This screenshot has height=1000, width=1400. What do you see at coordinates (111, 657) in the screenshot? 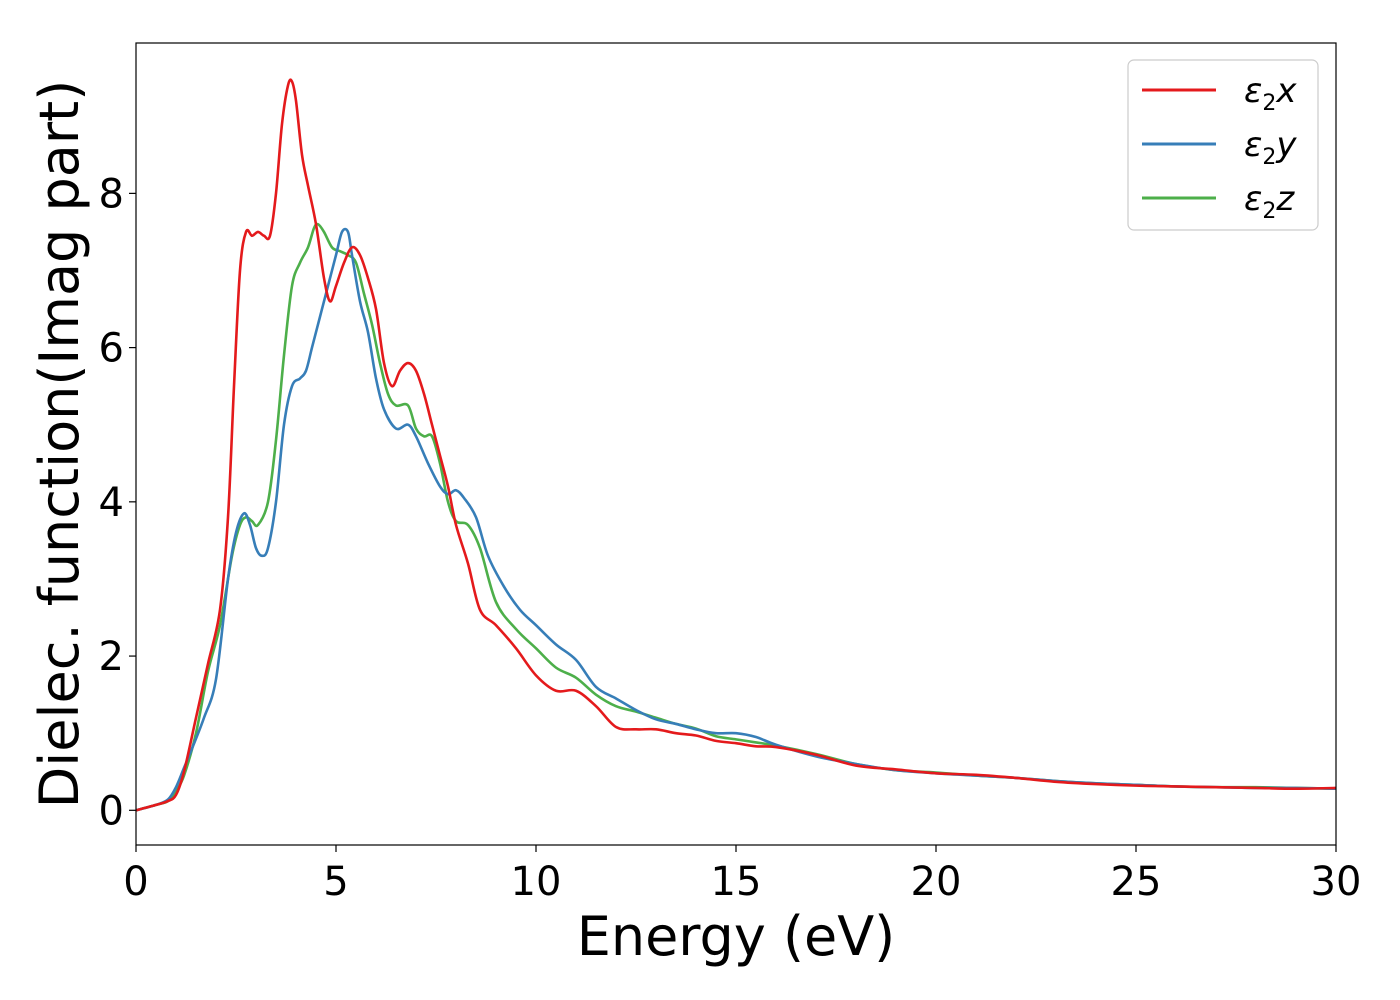
I see `y-tick-label: 2` at bounding box center [111, 657].